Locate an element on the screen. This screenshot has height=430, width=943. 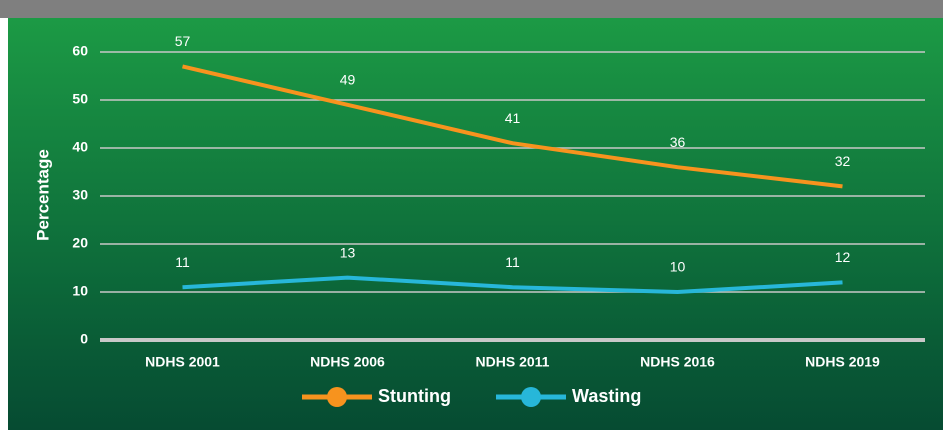
y-tick-label: 60 is located at coordinates (80, 51).